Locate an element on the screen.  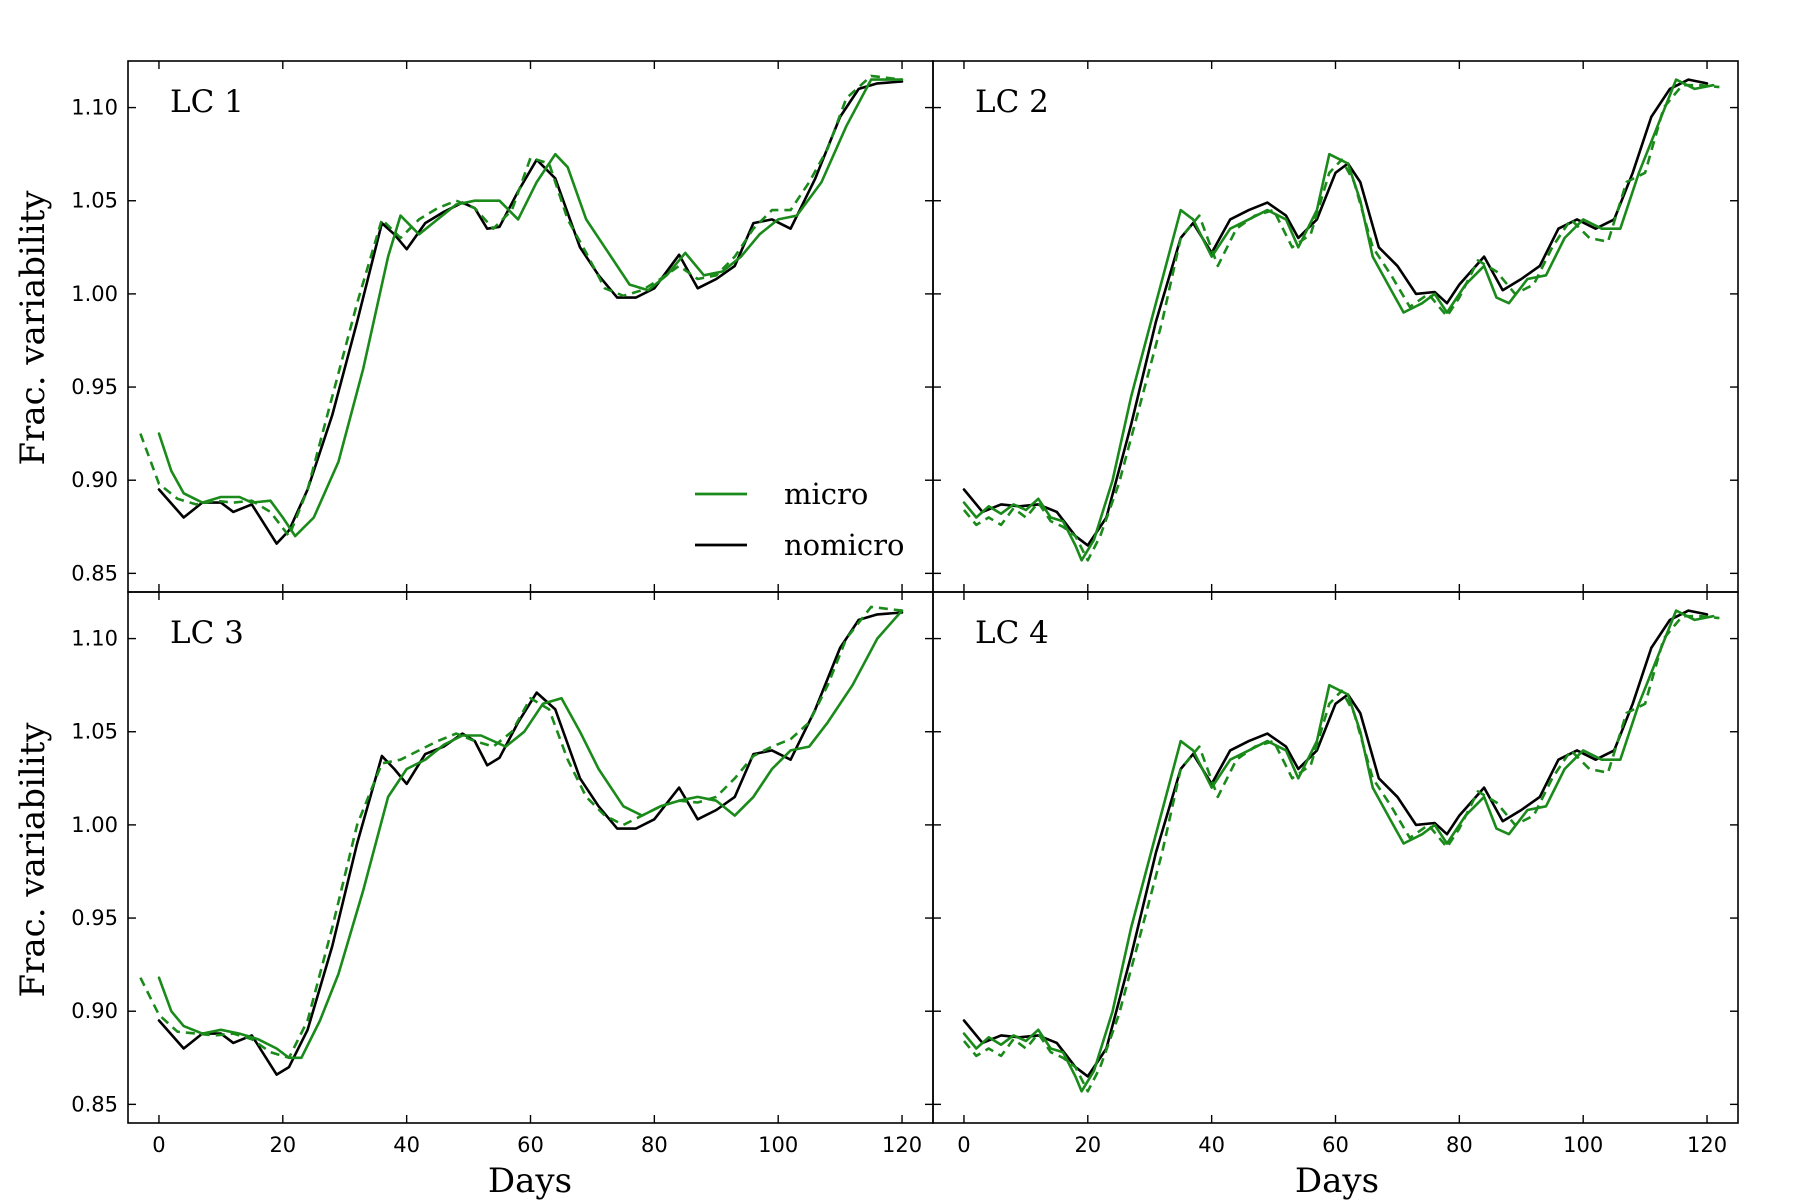
panel-3-ytick-label: 0.95 is located at coordinates (94, 918).